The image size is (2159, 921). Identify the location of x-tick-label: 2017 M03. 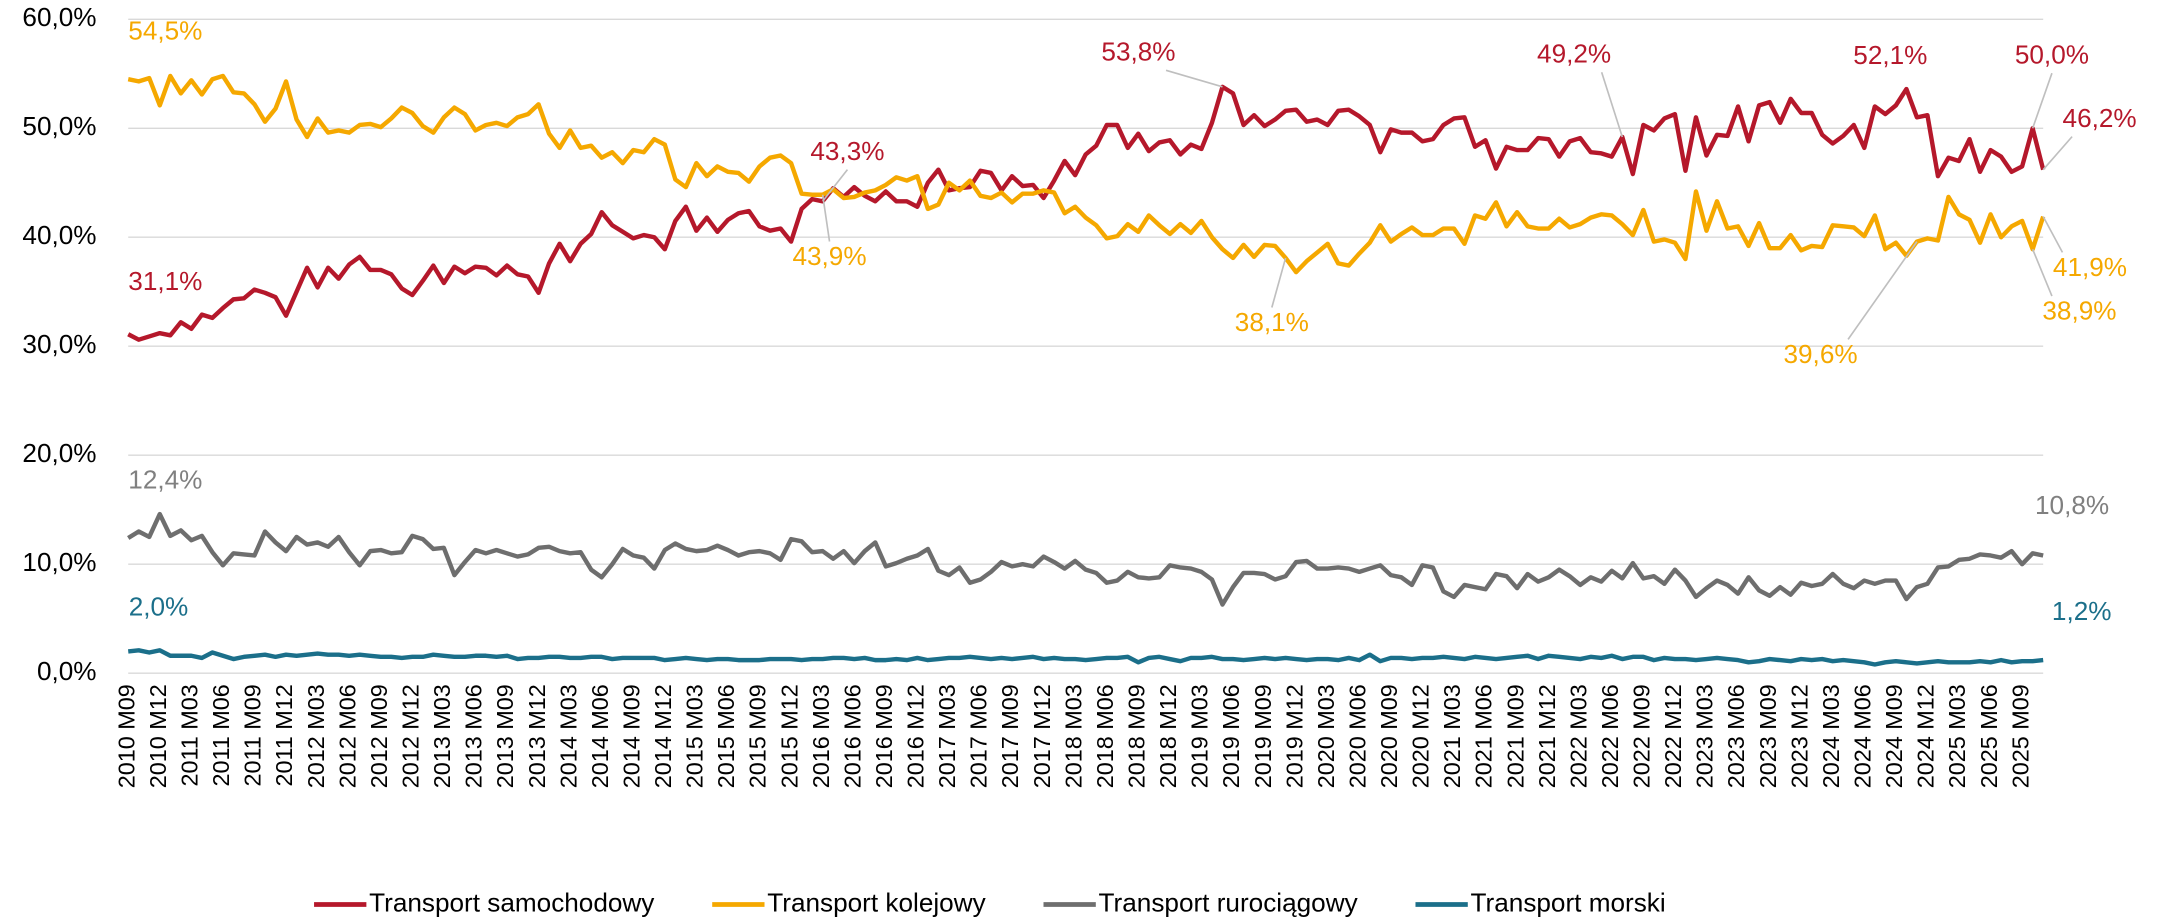
(947, 736).